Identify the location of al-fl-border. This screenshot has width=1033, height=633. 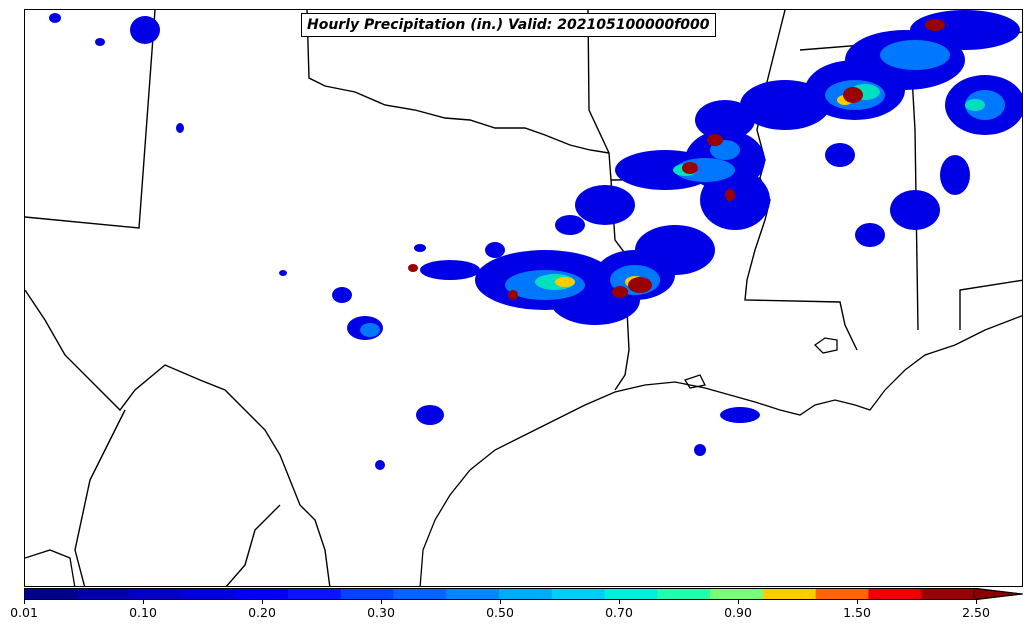
(990, 304).